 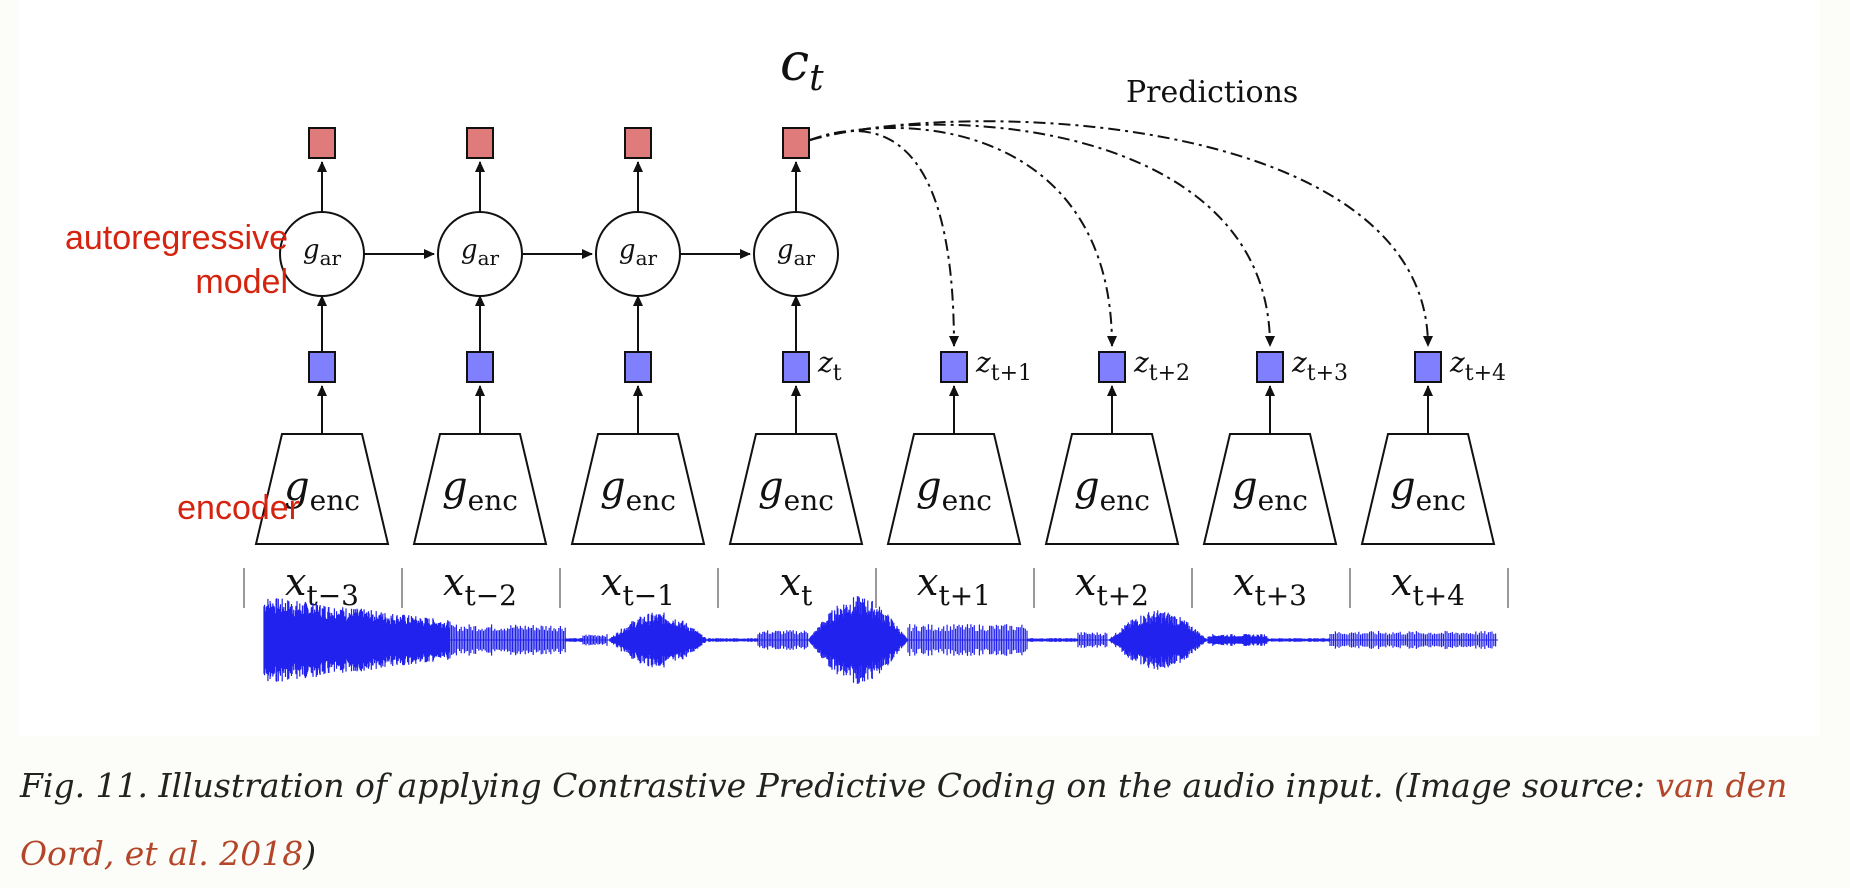 What do you see at coordinates (638, 586) in the screenshot?
I see `input-segment-label: xt−1` at bounding box center [638, 586].